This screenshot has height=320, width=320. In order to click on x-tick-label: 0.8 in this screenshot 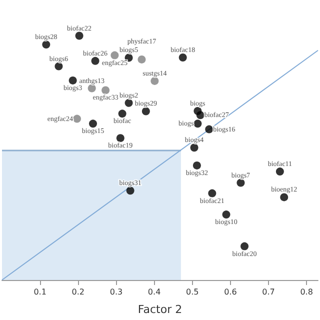, I will do `click(306, 292)`.